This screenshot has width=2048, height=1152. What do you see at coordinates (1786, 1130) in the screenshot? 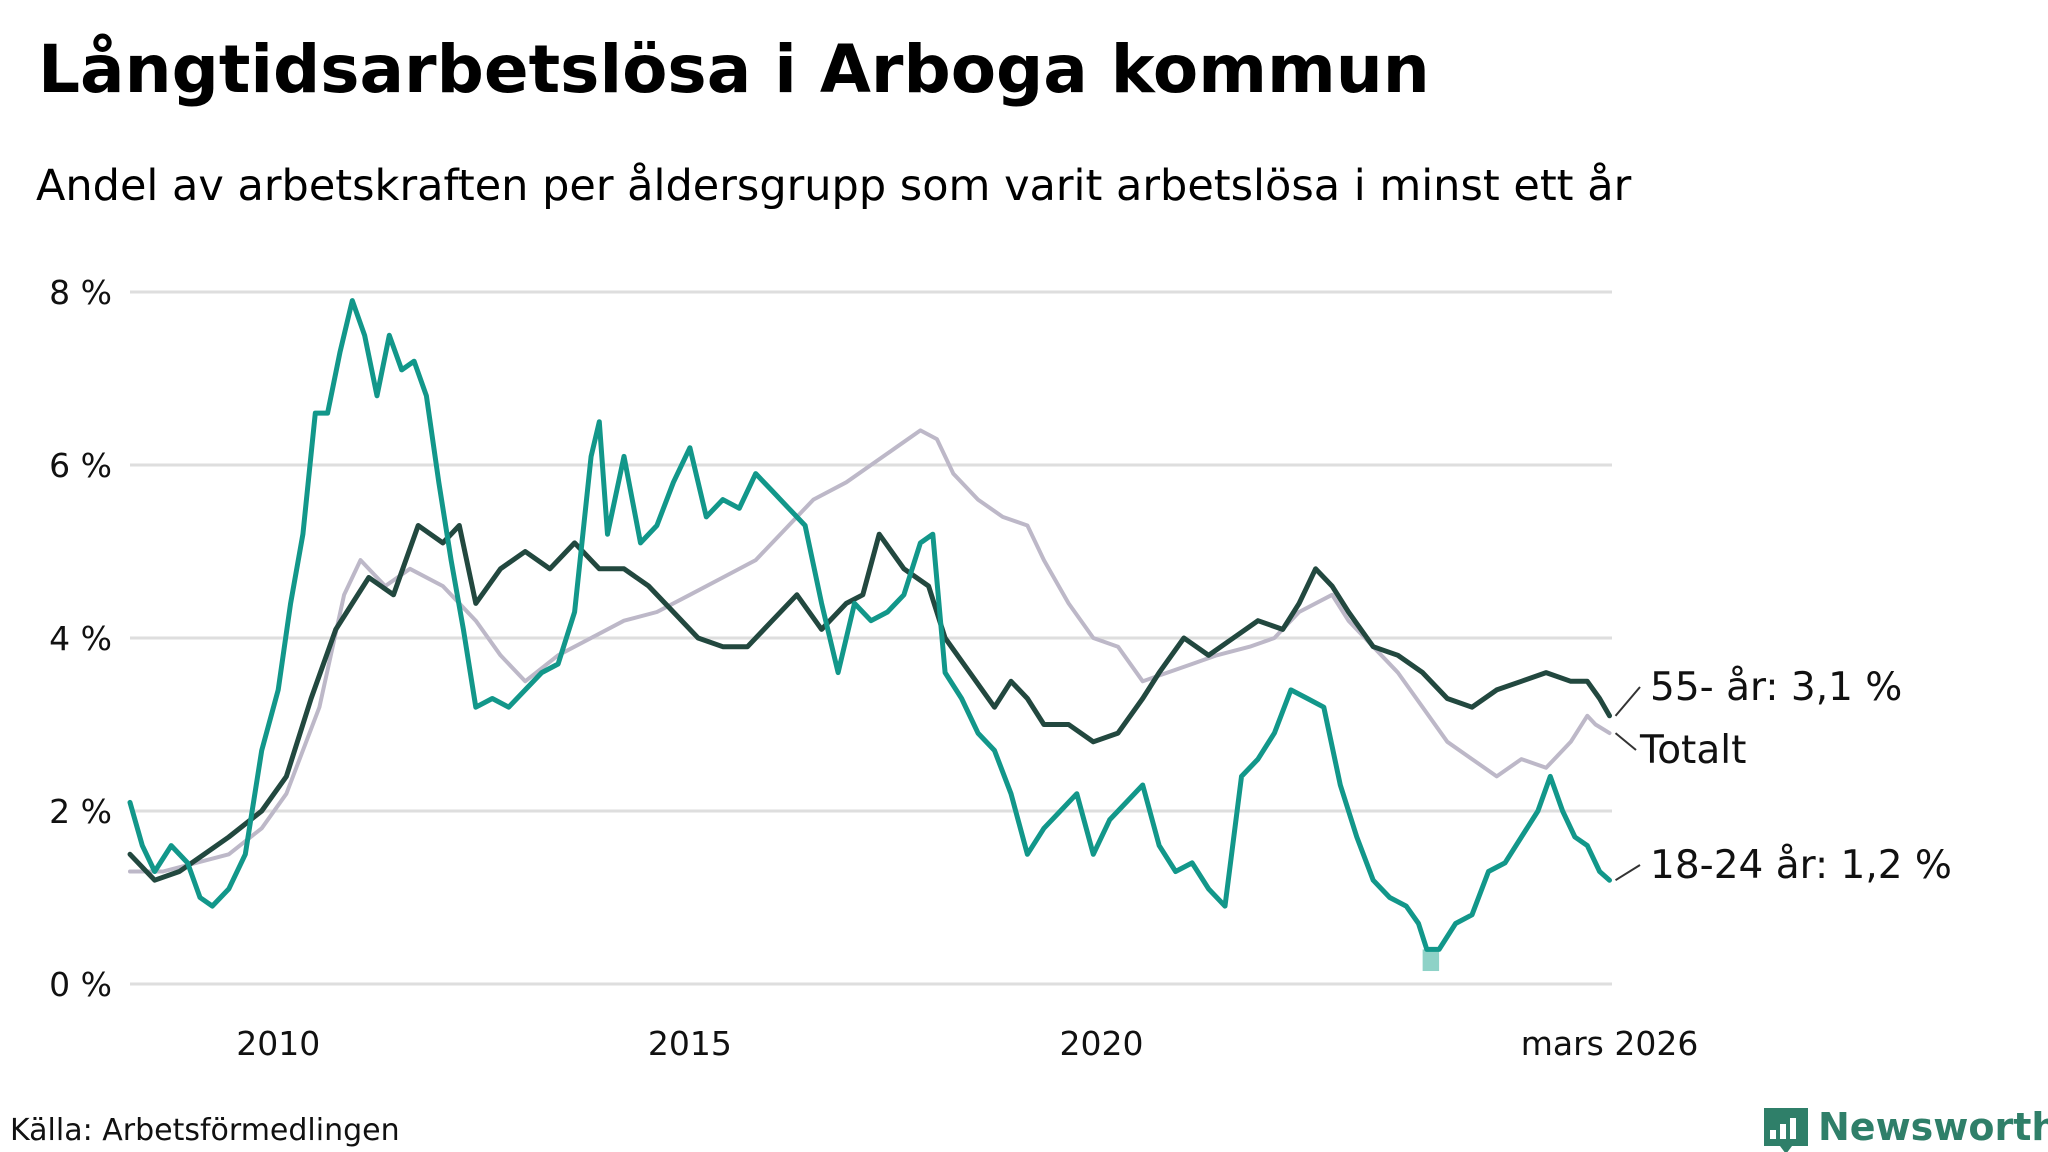
I see `newsworthy-chart-icon` at bounding box center [1786, 1130].